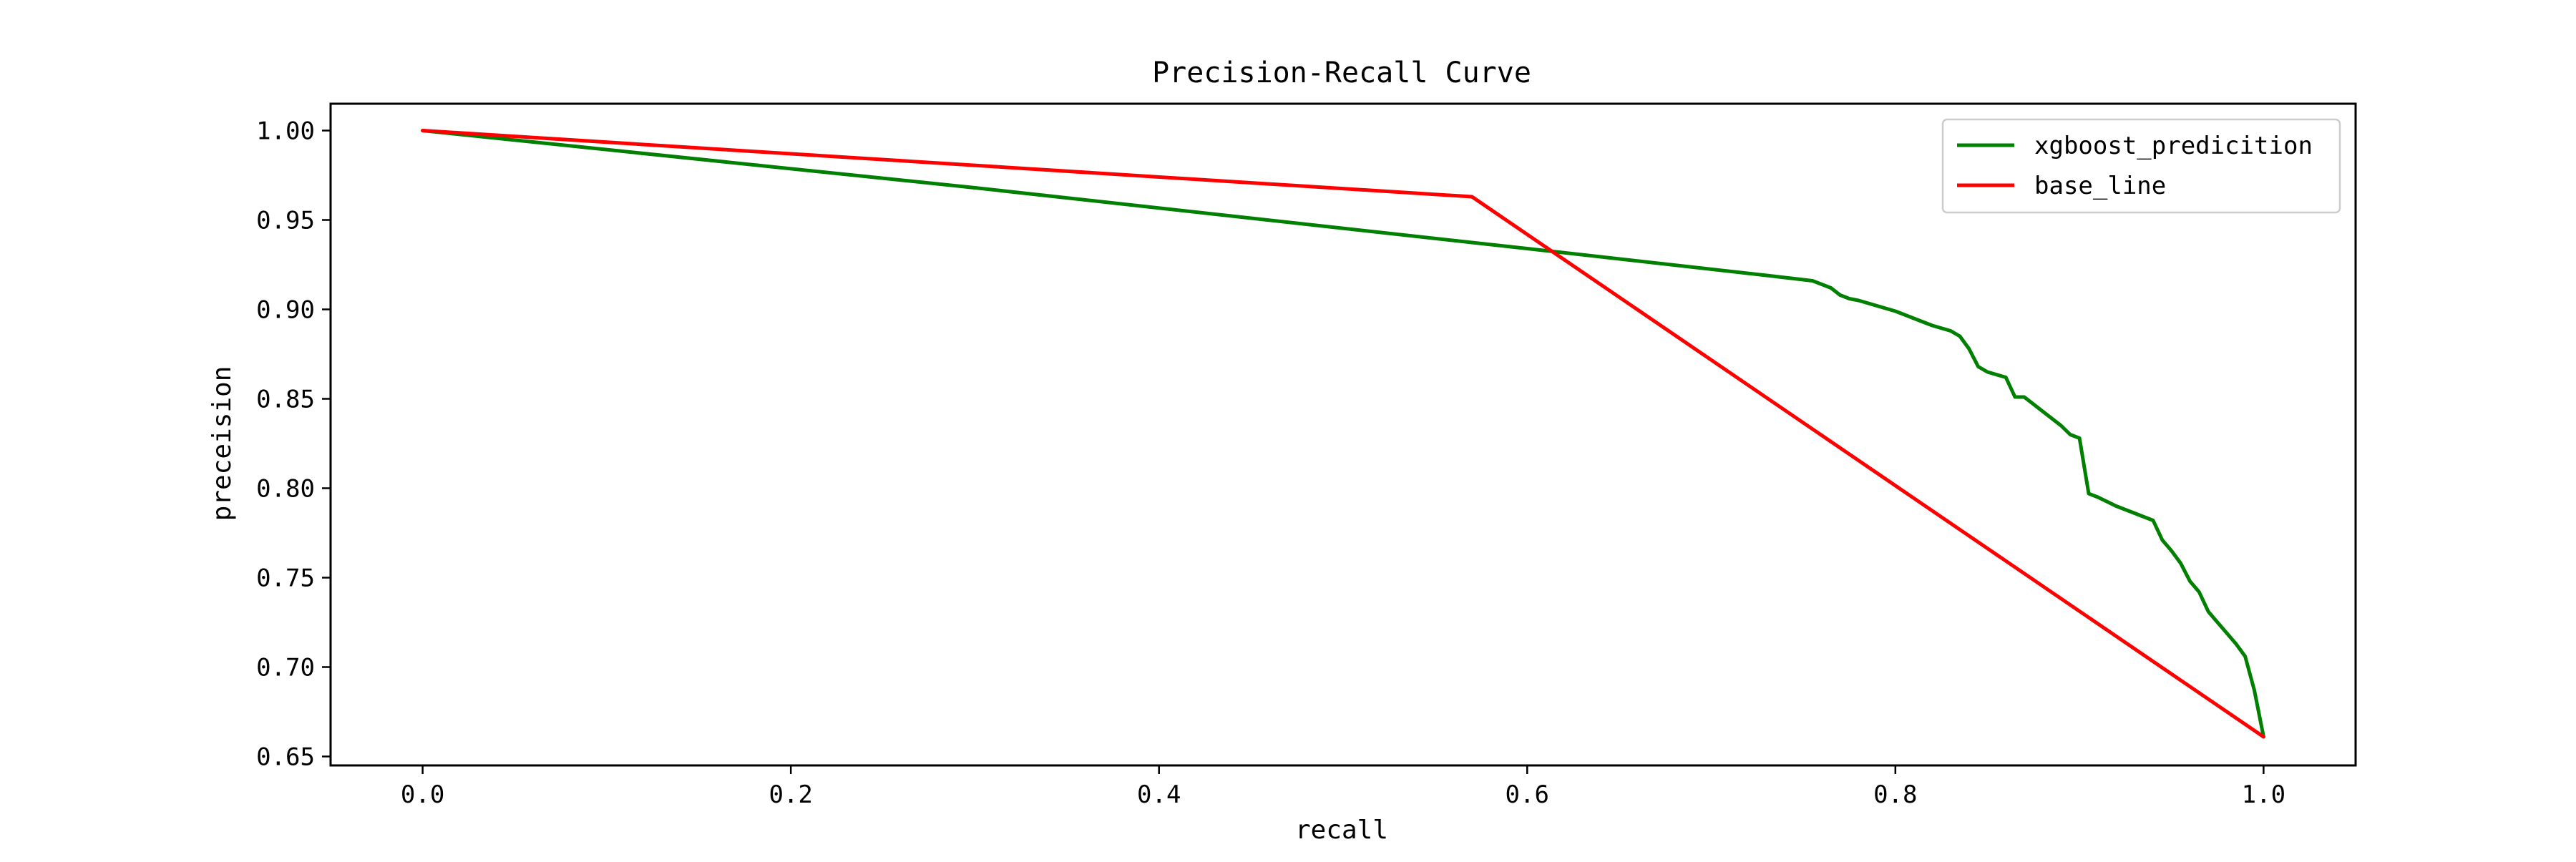  I want to click on y-tick-label: 0.65, so click(285, 758).